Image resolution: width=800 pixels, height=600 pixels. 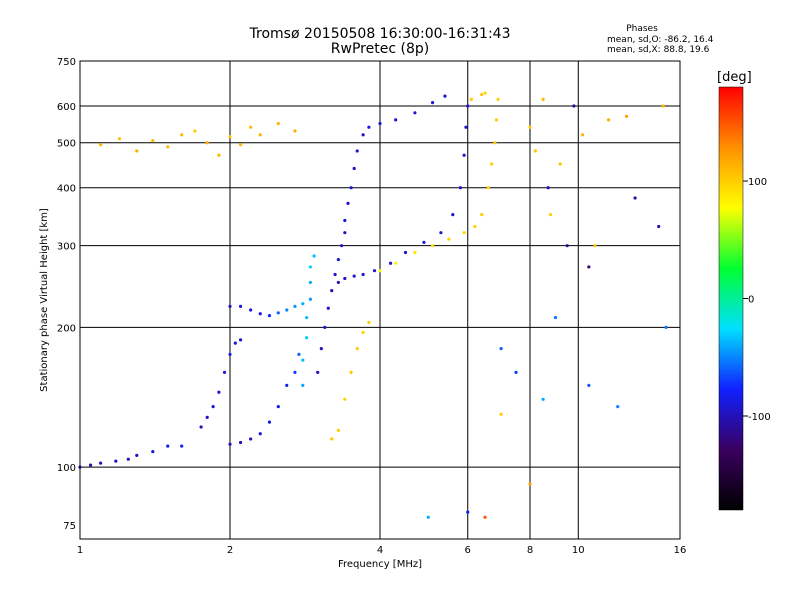 What do you see at coordinates (757, 300) in the screenshot?
I see `colorbar-ticks: 100 0 -100` at bounding box center [757, 300].